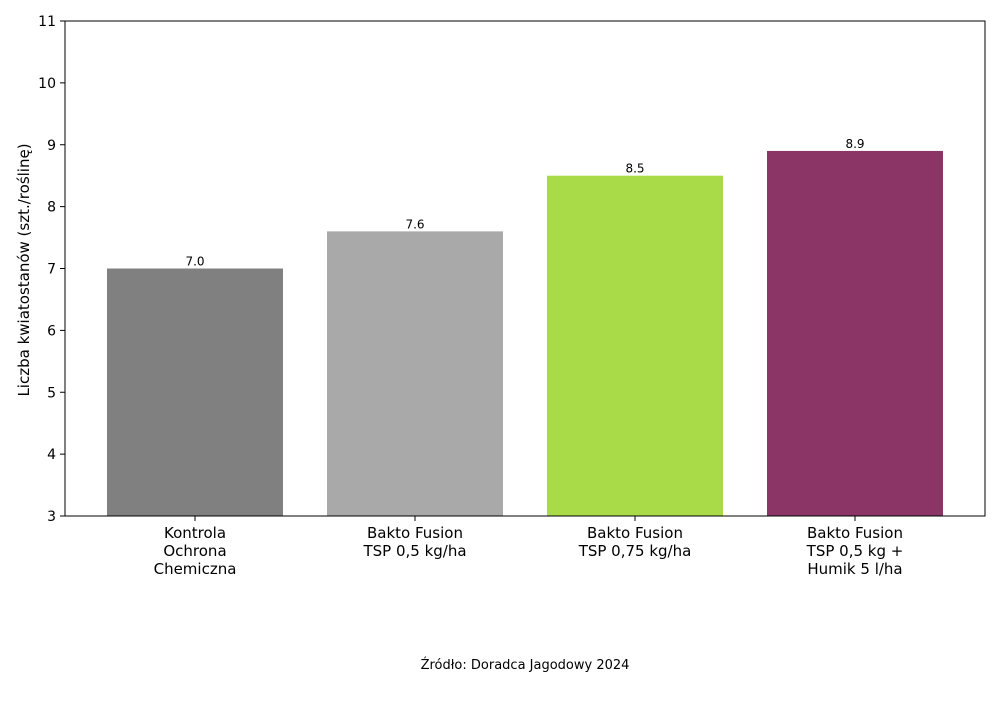  I want to click on y-tick-label: 7, so click(51, 270).